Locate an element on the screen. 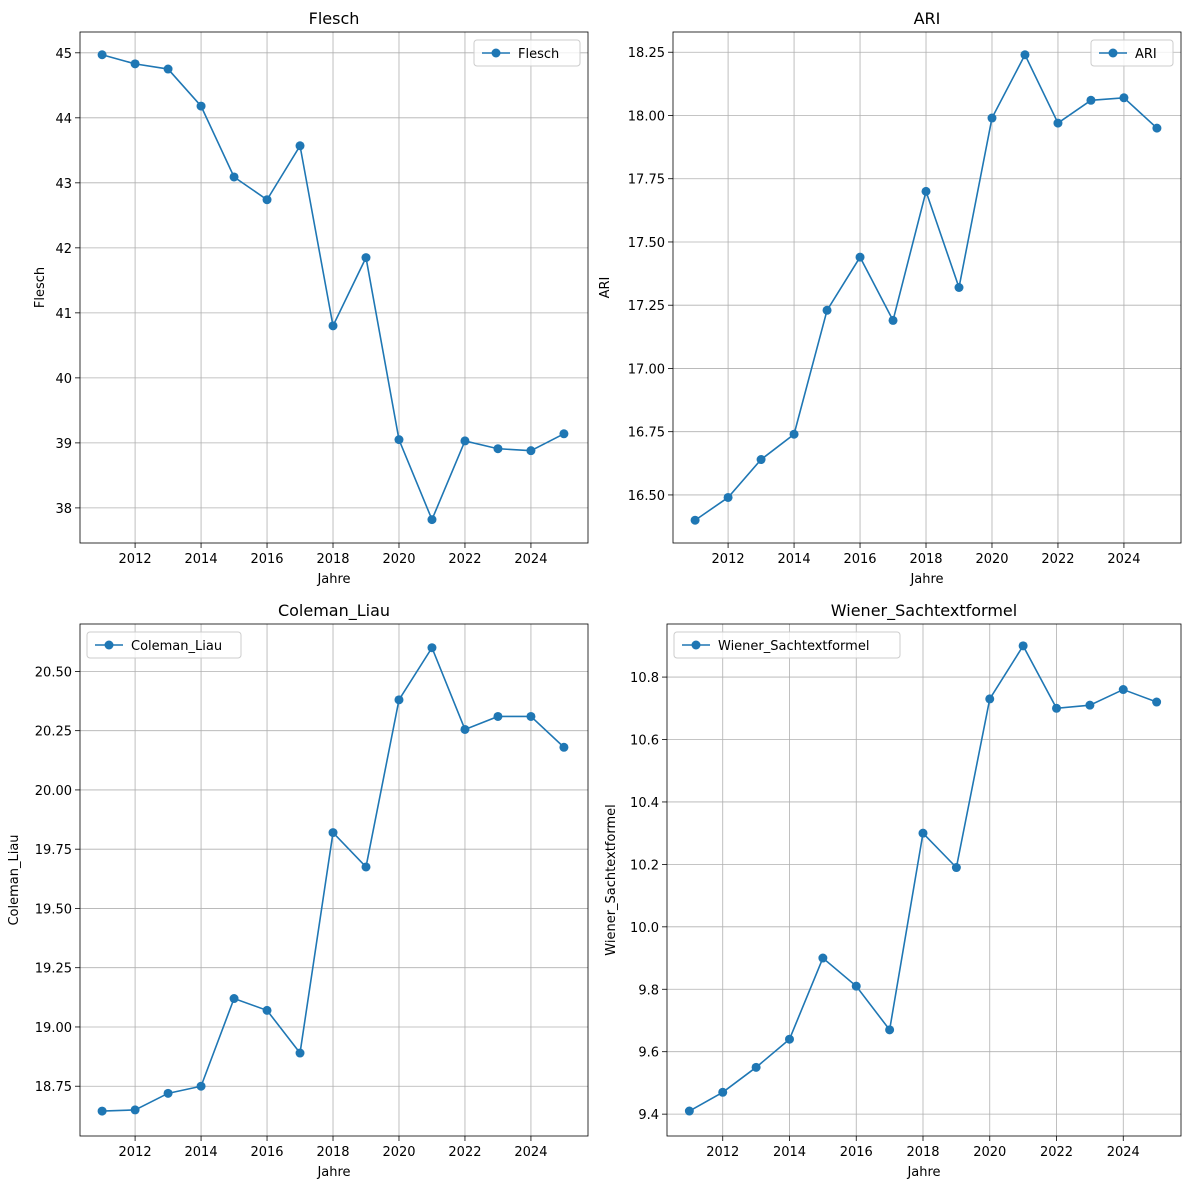 The height and width of the screenshot is (1193, 1189). y-tick-label: 20.00 is located at coordinates (53, 791).